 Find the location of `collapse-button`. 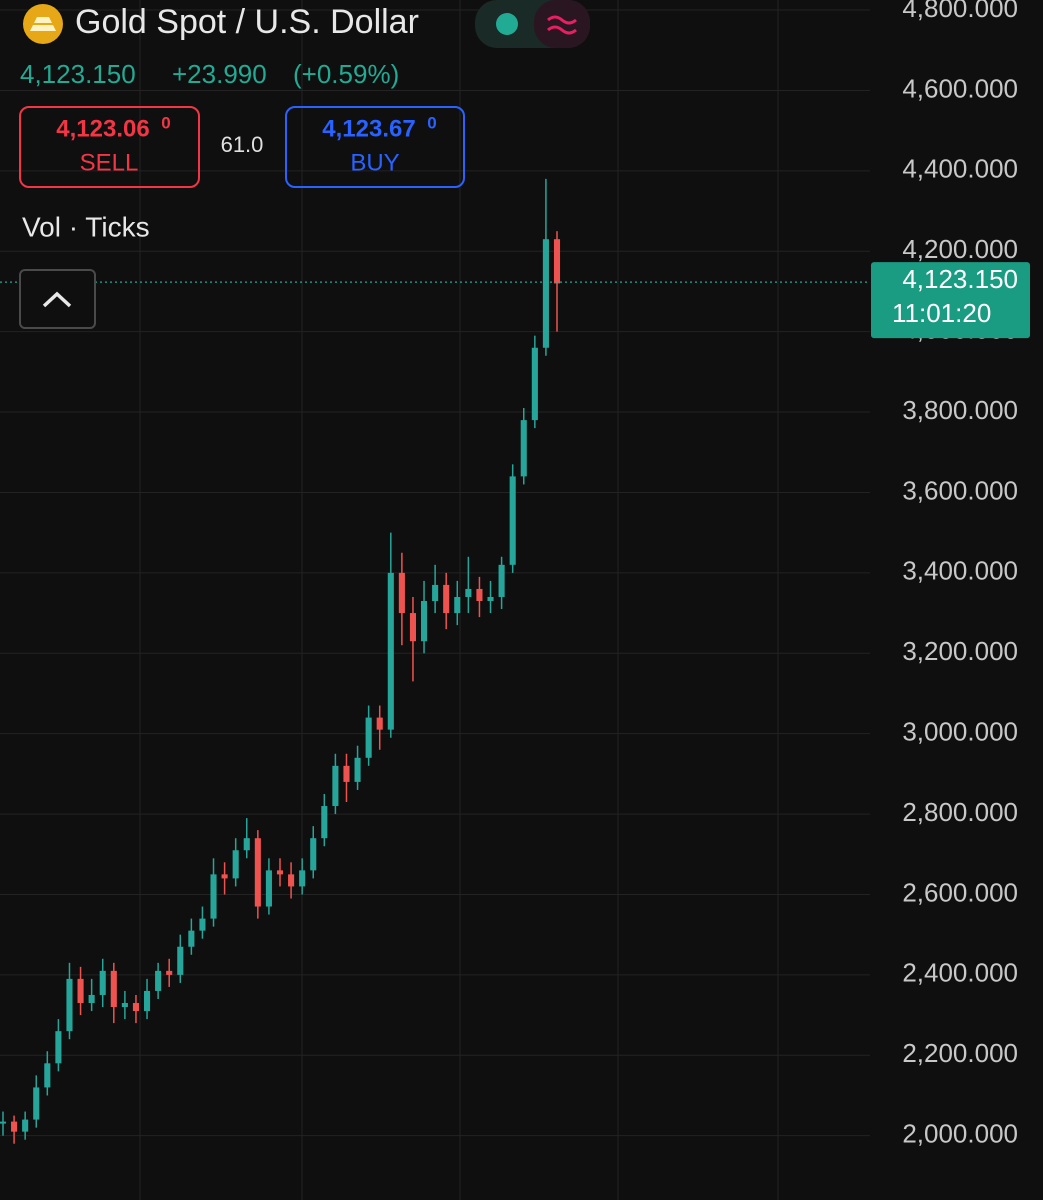

collapse-button is located at coordinates (57, 299).